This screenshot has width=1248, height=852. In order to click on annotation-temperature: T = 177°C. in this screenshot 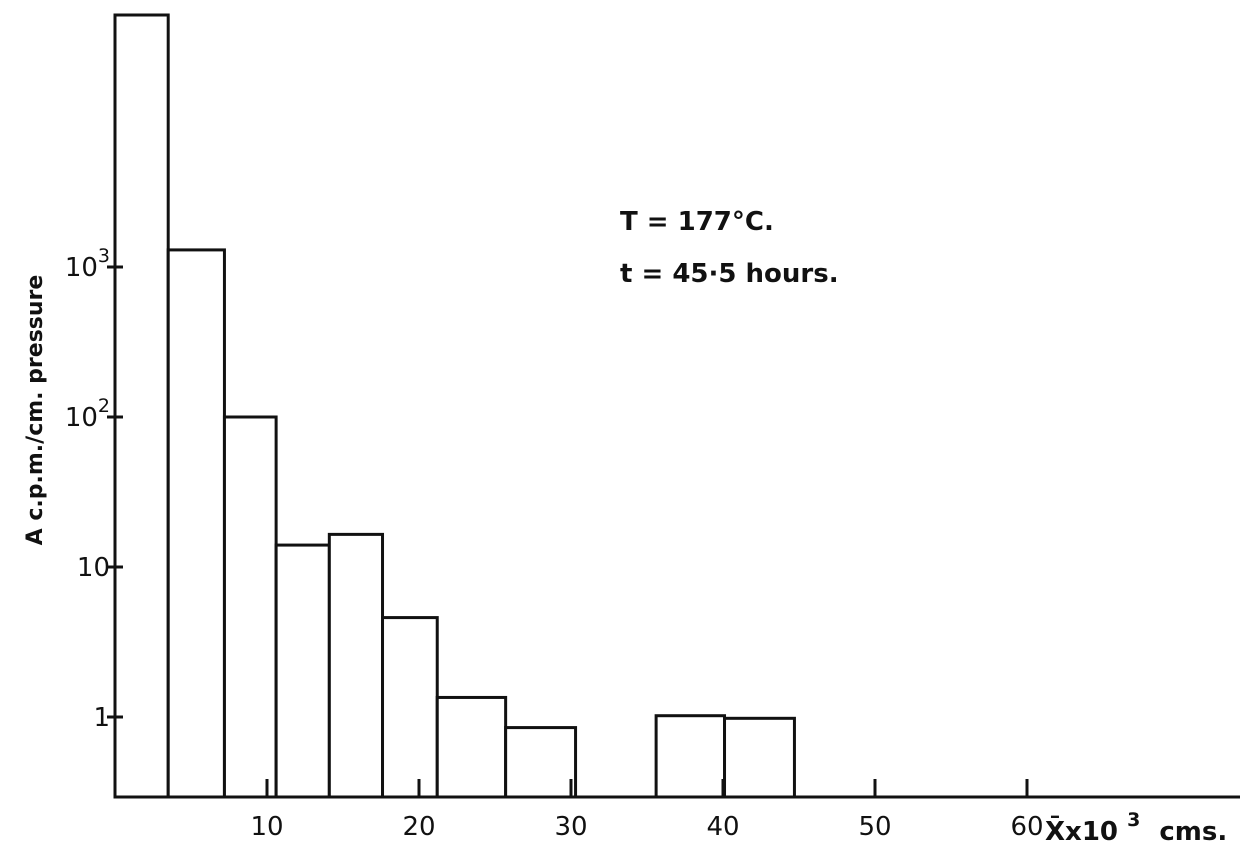, I will do `click(697, 222)`.